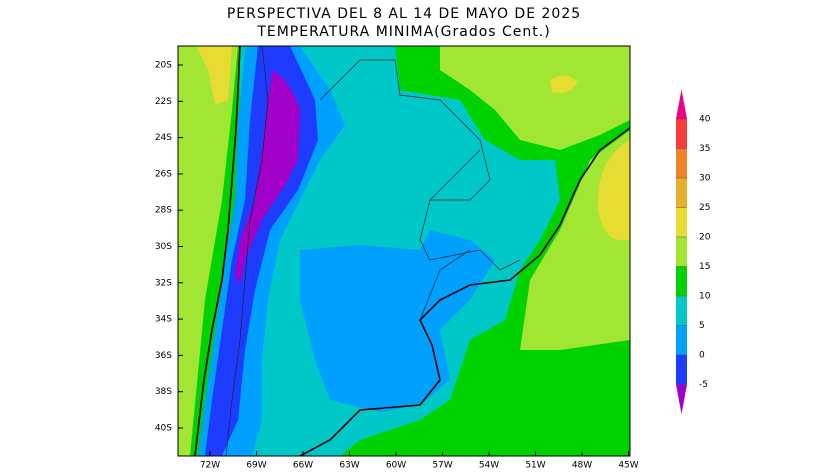 The image size is (836, 476). I want to click on longitude-label: 45W, so click(628, 466).